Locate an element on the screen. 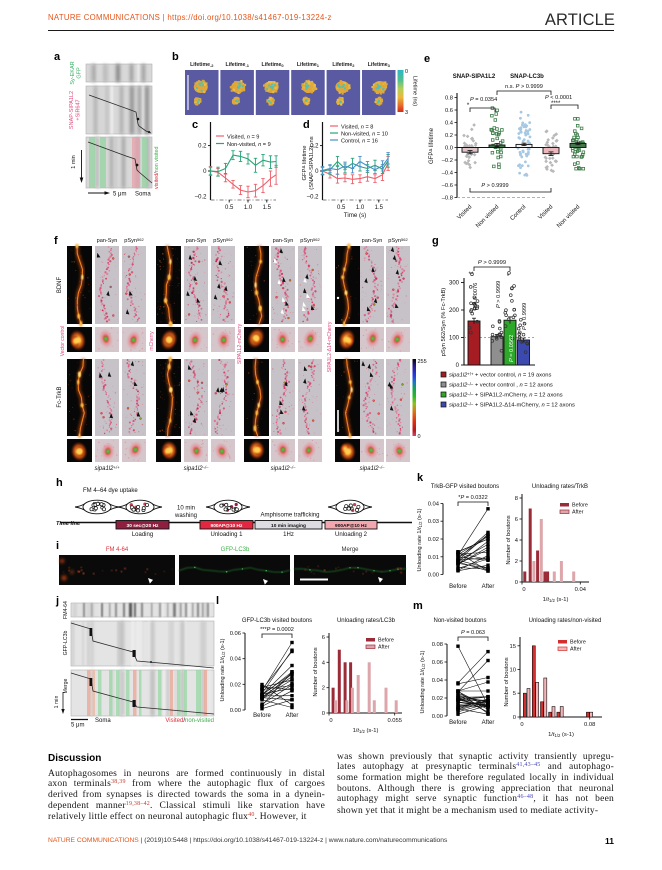  svg-text: –0.6 is located at coordinates (447, 186).